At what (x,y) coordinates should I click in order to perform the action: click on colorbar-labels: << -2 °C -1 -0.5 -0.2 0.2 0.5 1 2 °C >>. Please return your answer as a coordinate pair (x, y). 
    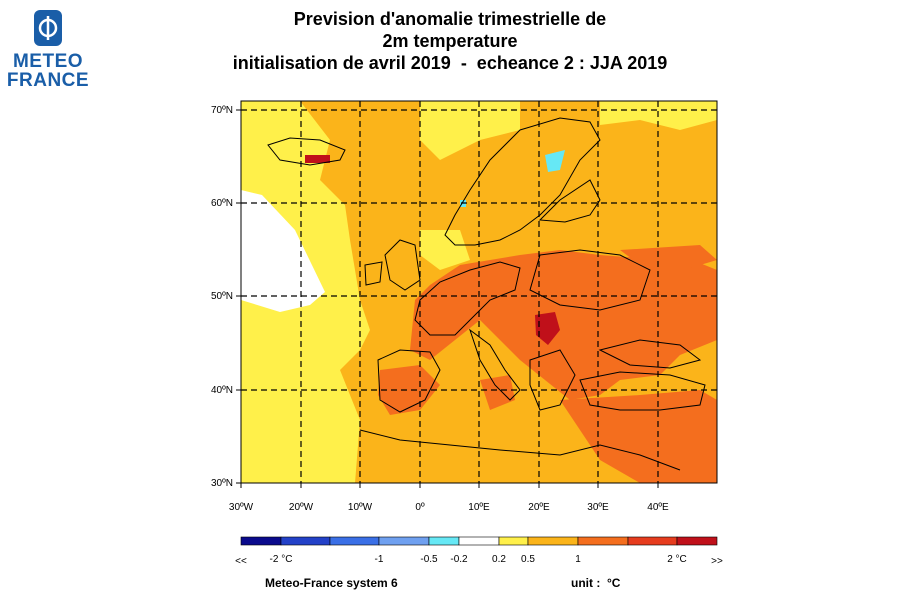
    Looking at the image, I should click on (479, 560).